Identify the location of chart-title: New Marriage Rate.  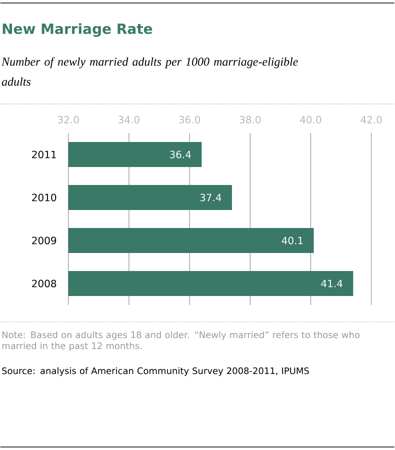
(77, 30).